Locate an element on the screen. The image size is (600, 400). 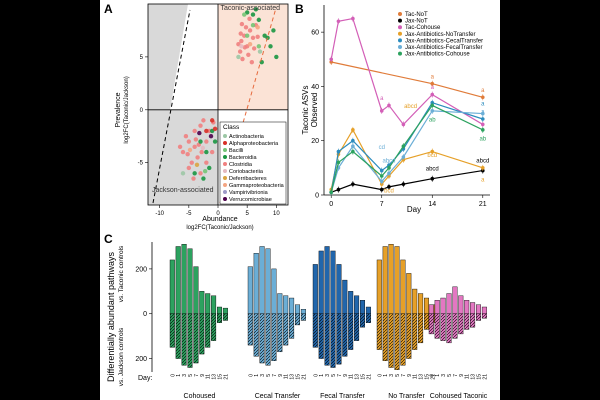
group-label: No Transfer is located at coordinates (406, 396).